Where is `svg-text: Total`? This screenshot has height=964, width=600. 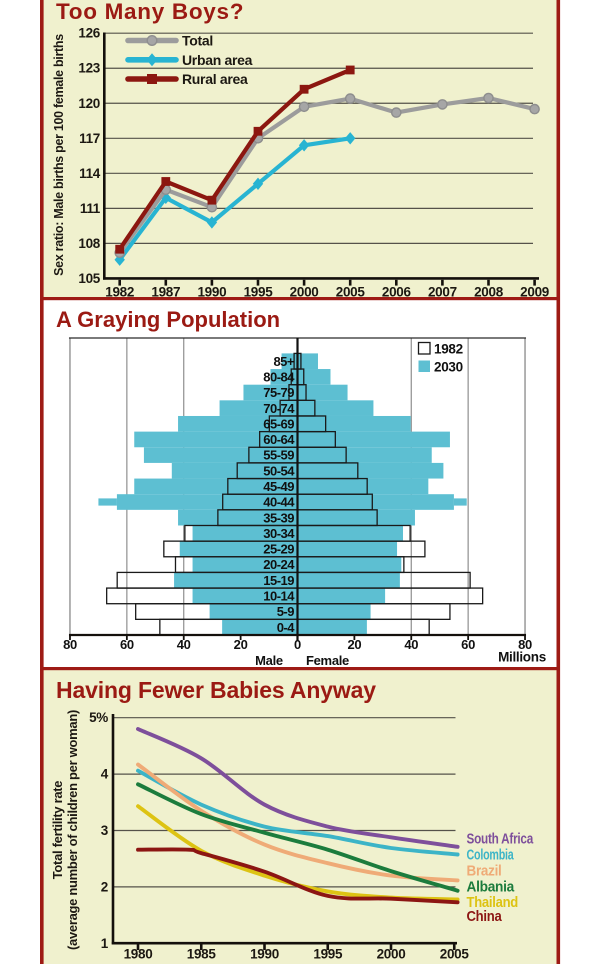
svg-text: Total is located at coordinates (197, 41).